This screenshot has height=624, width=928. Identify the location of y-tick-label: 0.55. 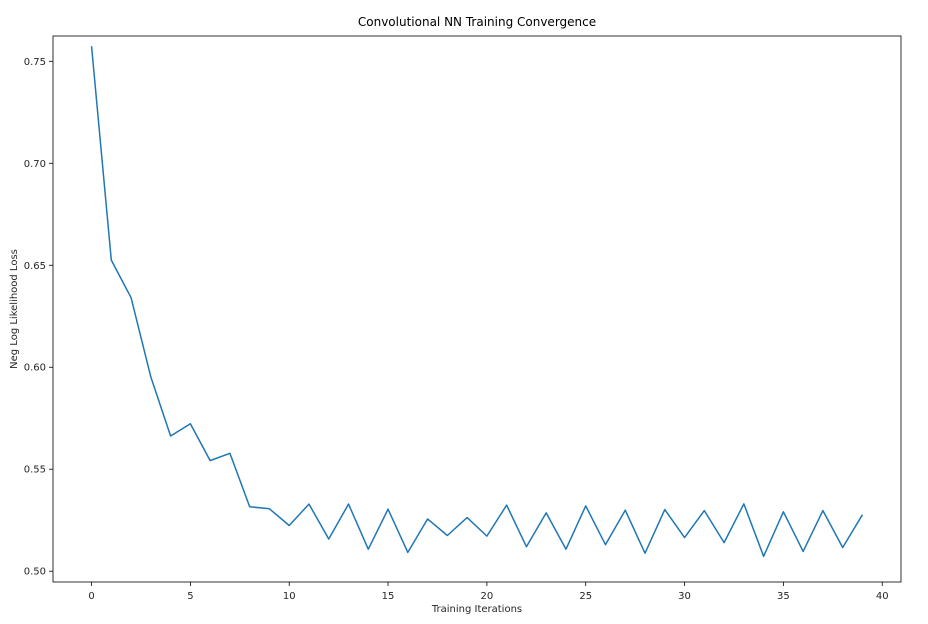
(35, 470).